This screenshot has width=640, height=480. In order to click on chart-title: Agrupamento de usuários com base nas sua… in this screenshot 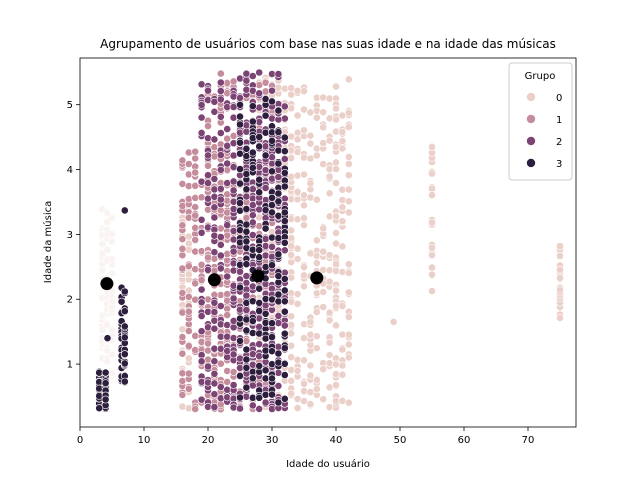, I will do `click(328, 44)`.